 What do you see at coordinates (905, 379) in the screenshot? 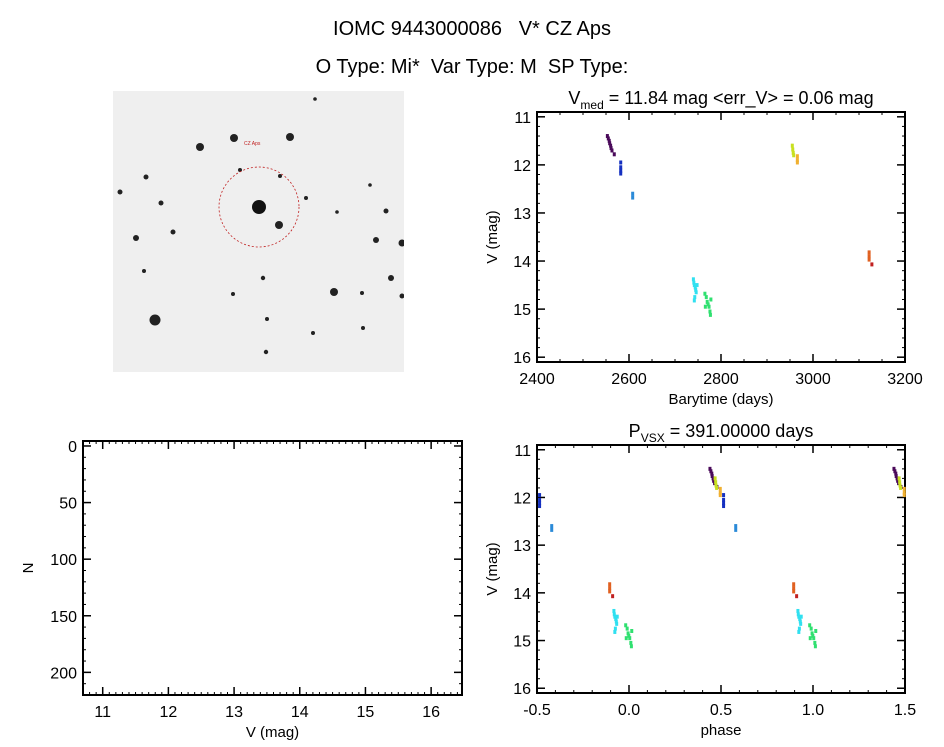
I see `x-tick-label: 3200` at bounding box center [905, 379].